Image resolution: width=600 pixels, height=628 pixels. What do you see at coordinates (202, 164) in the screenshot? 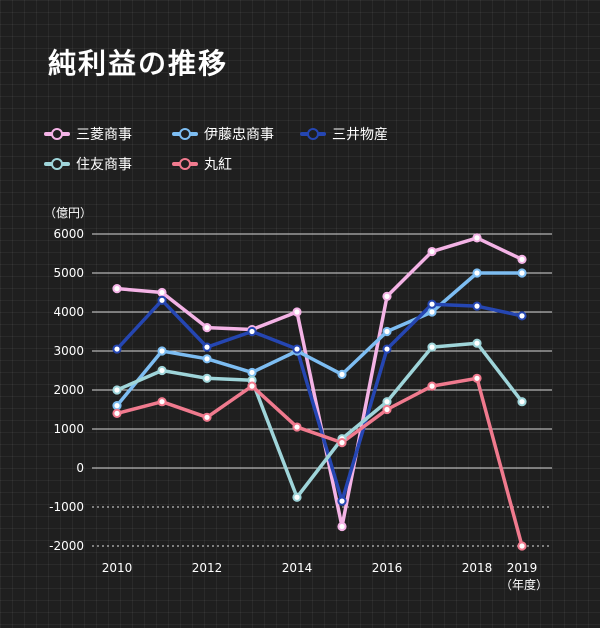
I see `legend-item-marubeni: 丸紅` at bounding box center [202, 164].